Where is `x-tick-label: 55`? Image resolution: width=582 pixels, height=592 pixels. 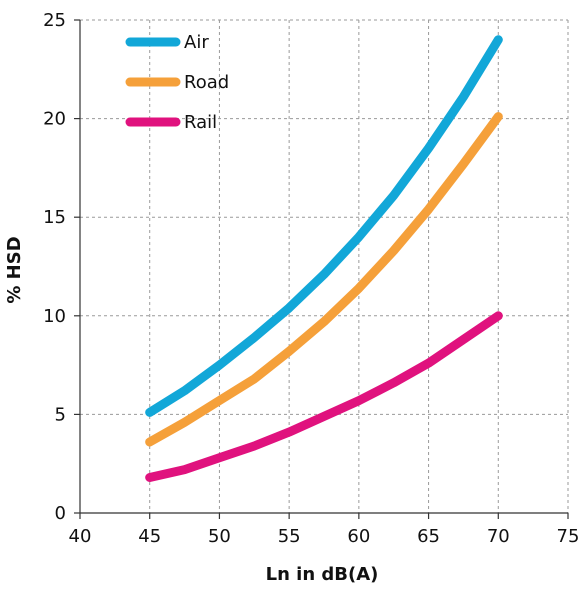 x-tick-label: 55 is located at coordinates (289, 536).